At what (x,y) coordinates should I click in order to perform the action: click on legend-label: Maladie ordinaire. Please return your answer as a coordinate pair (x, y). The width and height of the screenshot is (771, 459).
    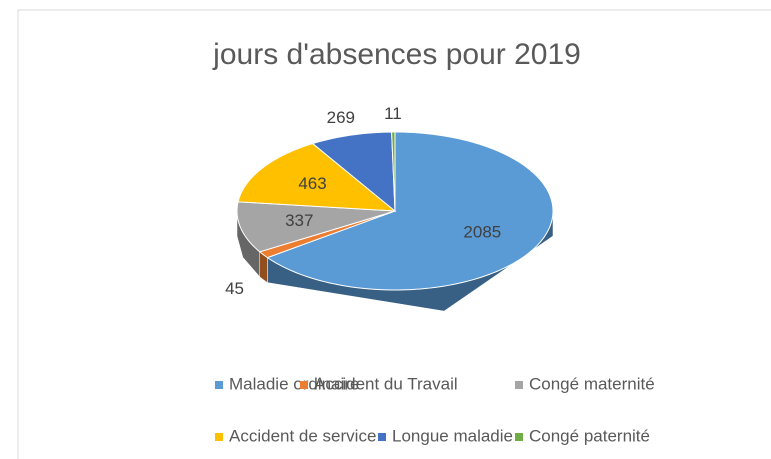
    Looking at the image, I should click on (294, 383).